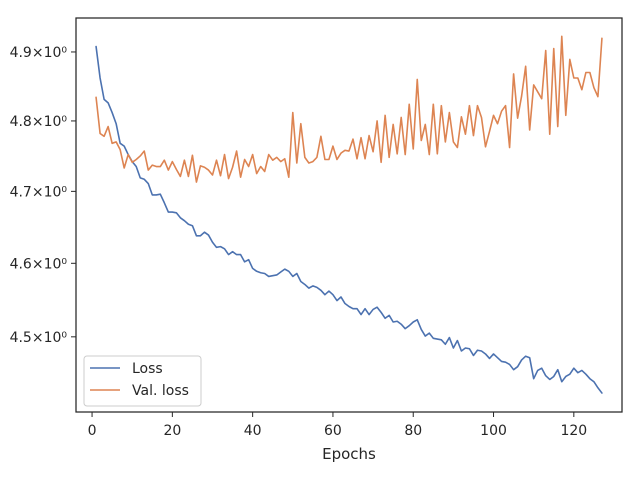 The image size is (640, 480). Describe the element at coordinates (333, 431) in the screenshot. I see `x-tick-label: 60` at that location.